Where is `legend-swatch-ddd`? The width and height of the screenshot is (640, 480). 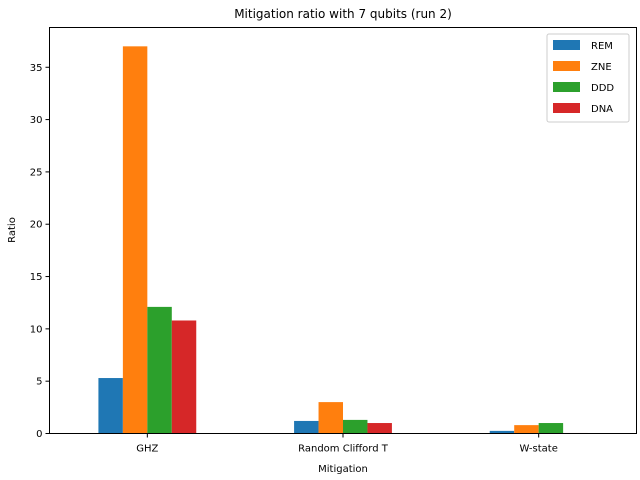 legend-swatch-ddd is located at coordinates (566, 87).